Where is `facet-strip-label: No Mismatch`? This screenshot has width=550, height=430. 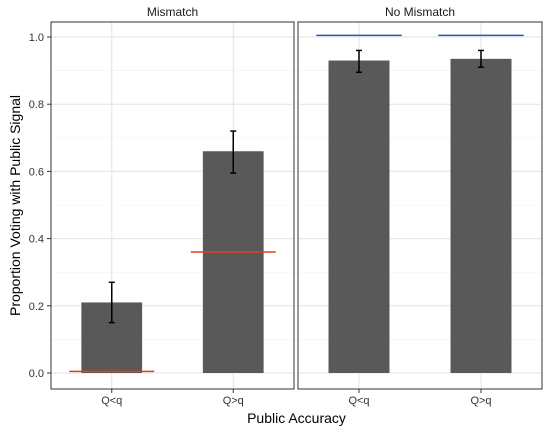 facet-strip-label: No Mismatch is located at coordinates (420, 12).